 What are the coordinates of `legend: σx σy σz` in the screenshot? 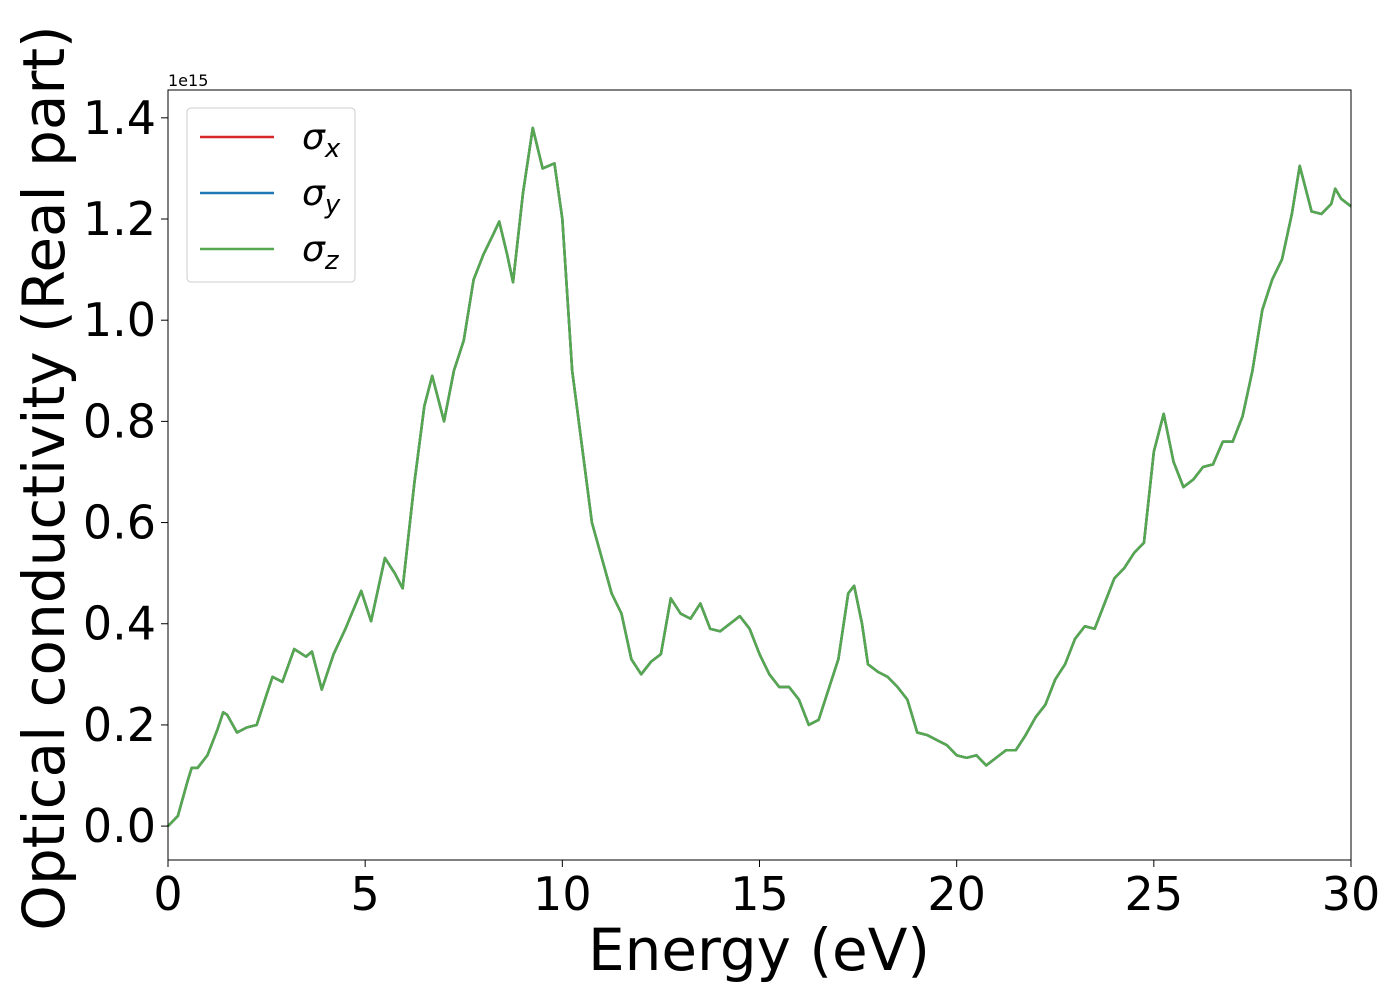 It's located at (271, 195).